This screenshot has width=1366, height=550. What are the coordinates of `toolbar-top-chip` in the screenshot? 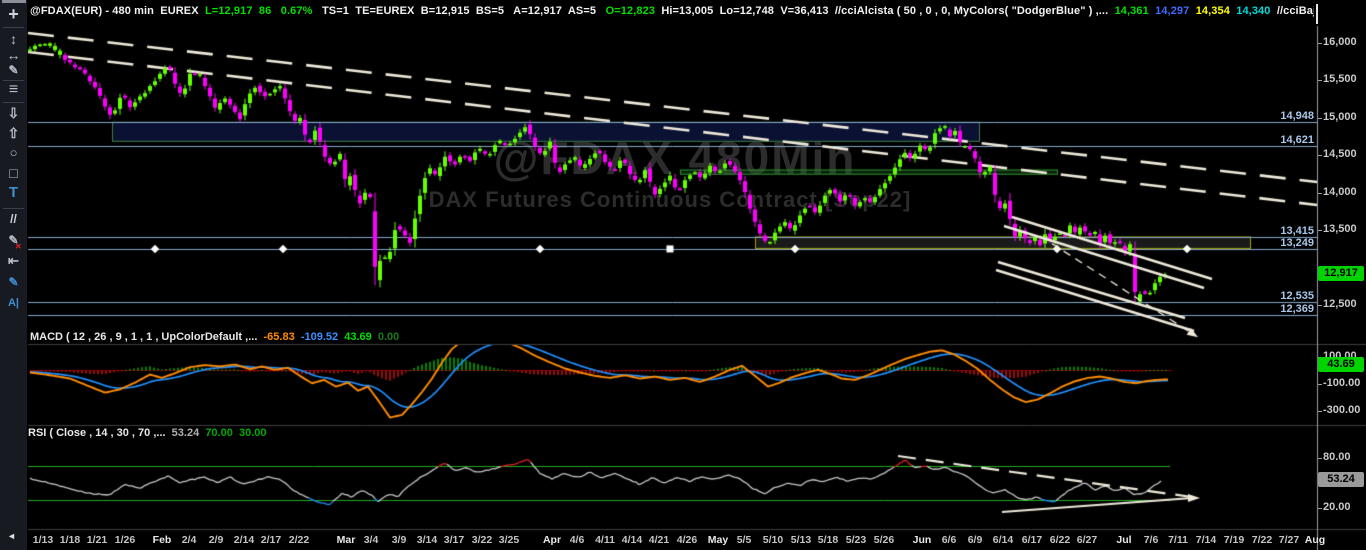 It's located at (14, 1).